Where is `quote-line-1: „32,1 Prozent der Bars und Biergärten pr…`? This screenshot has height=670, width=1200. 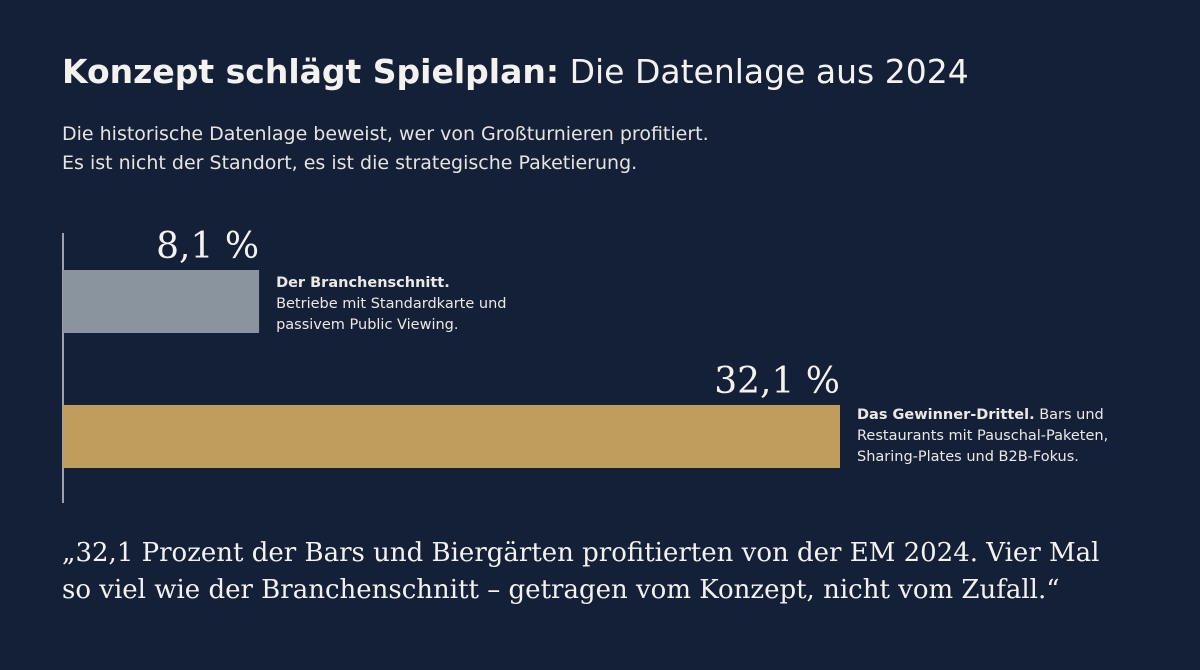
quote-line-1: „32,1 Prozent der Bars und Biergärten pr… is located at coordinates (581, 553).